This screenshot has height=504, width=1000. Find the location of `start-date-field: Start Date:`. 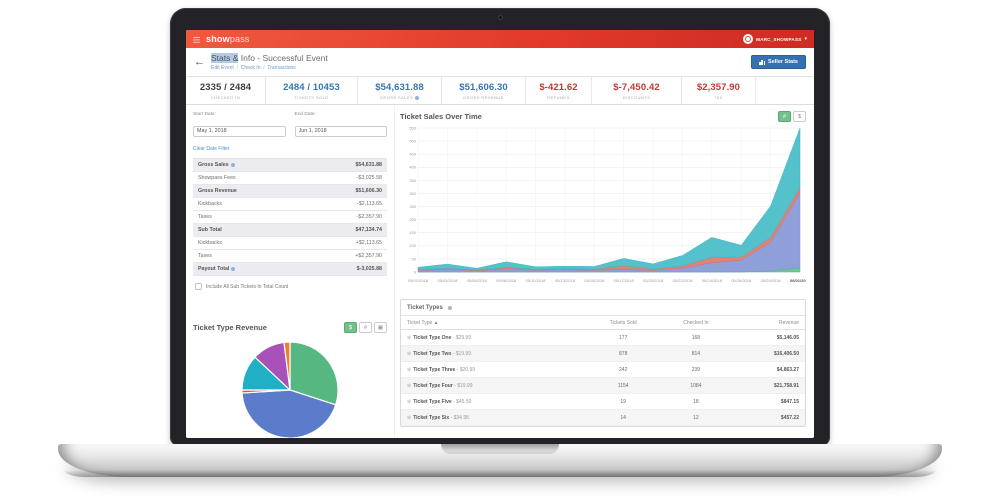

start-date-field: Start Date: is located at coordinates (239, 124).